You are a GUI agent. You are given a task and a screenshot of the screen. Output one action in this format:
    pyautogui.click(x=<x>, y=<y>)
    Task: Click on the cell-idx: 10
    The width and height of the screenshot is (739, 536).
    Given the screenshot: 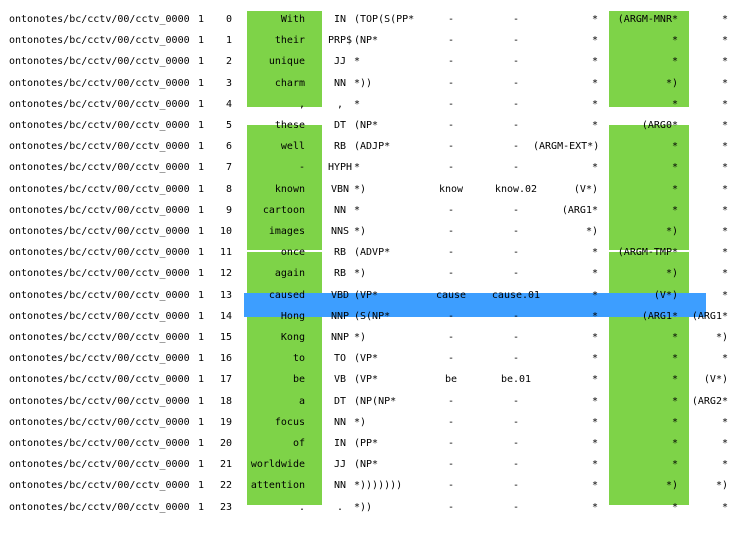 What is the action you would take?
    pyautogui.click(x=225, y=231)
    